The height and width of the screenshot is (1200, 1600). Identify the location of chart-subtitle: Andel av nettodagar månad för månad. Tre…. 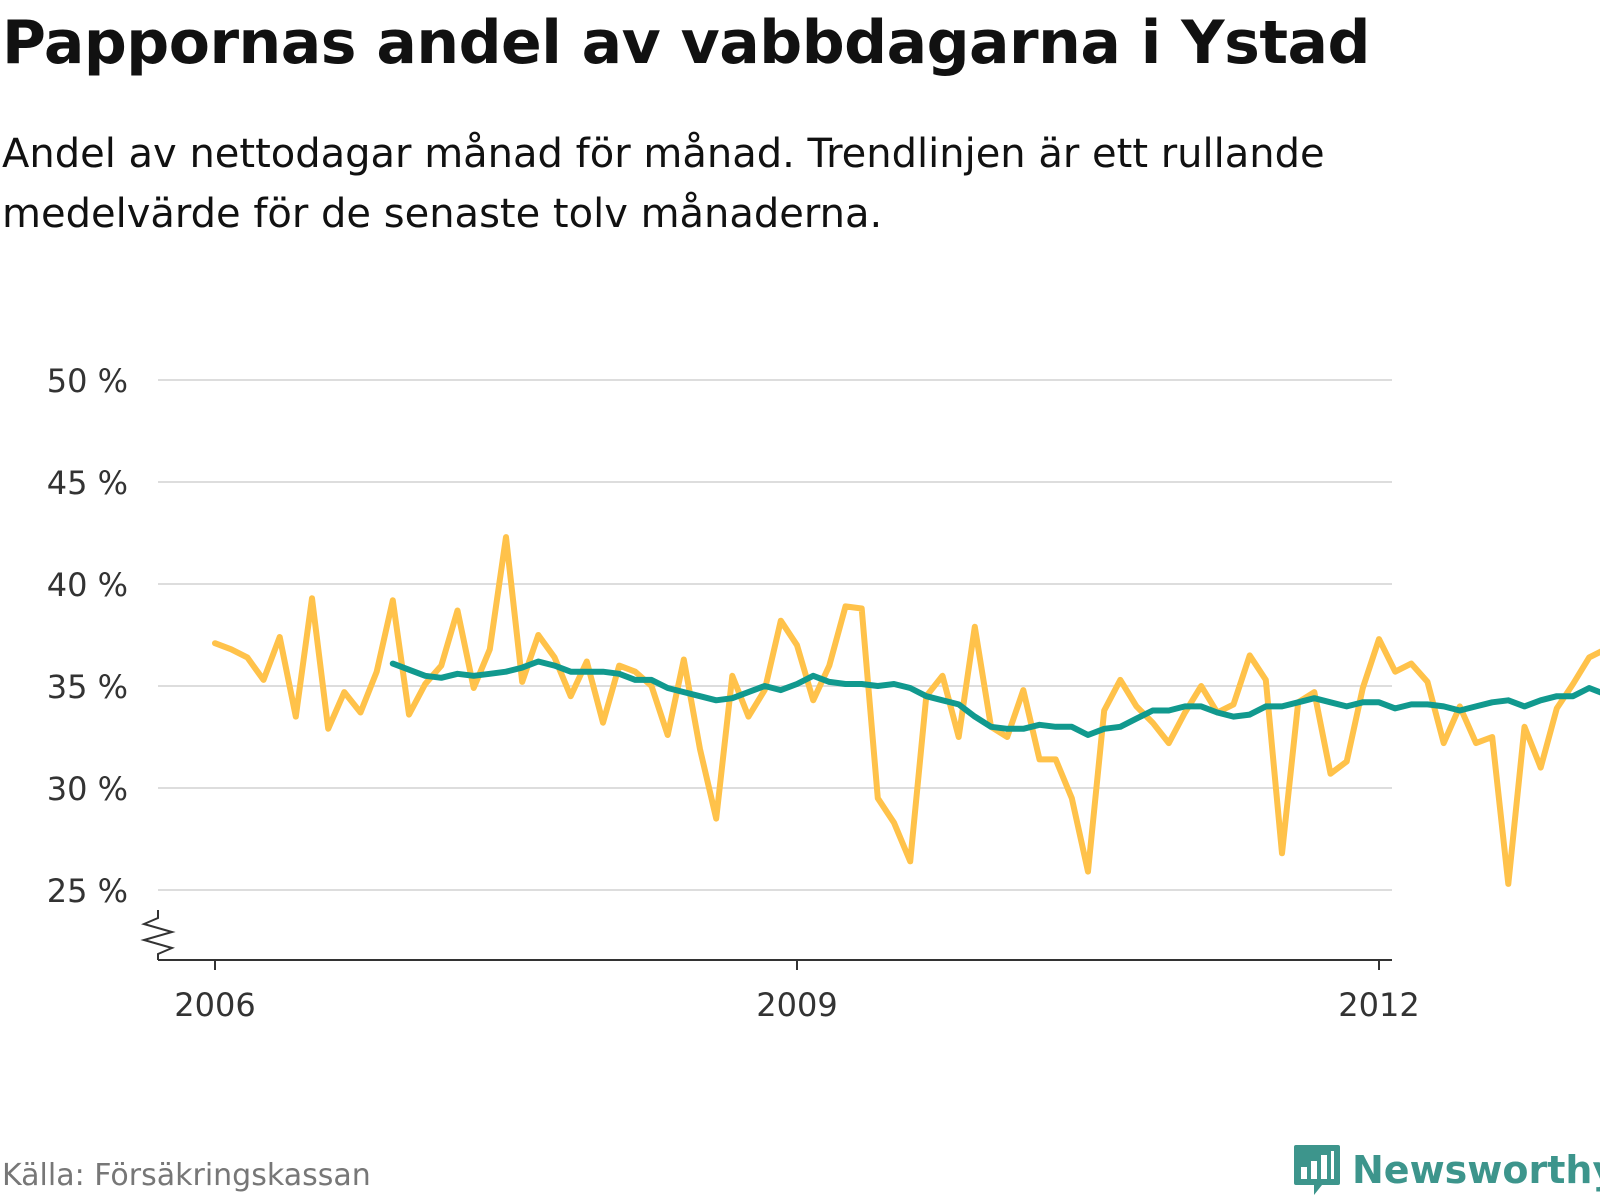
(663, 184).